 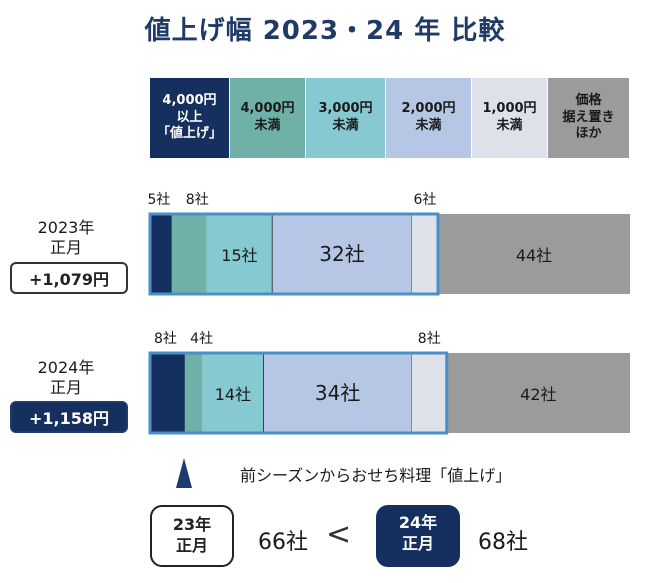 I want to click on curr-year-count: 68社, so click(x=503, y=542).